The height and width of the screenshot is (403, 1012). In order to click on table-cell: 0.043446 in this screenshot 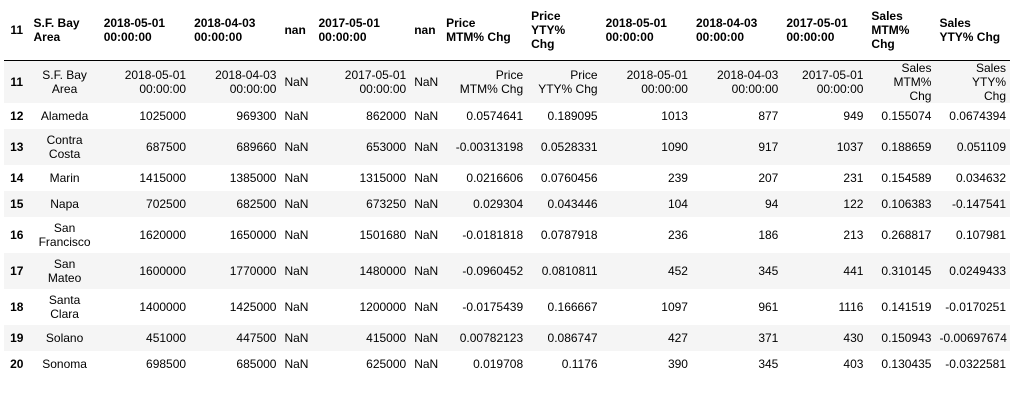, I will do `click(572, 204)`.